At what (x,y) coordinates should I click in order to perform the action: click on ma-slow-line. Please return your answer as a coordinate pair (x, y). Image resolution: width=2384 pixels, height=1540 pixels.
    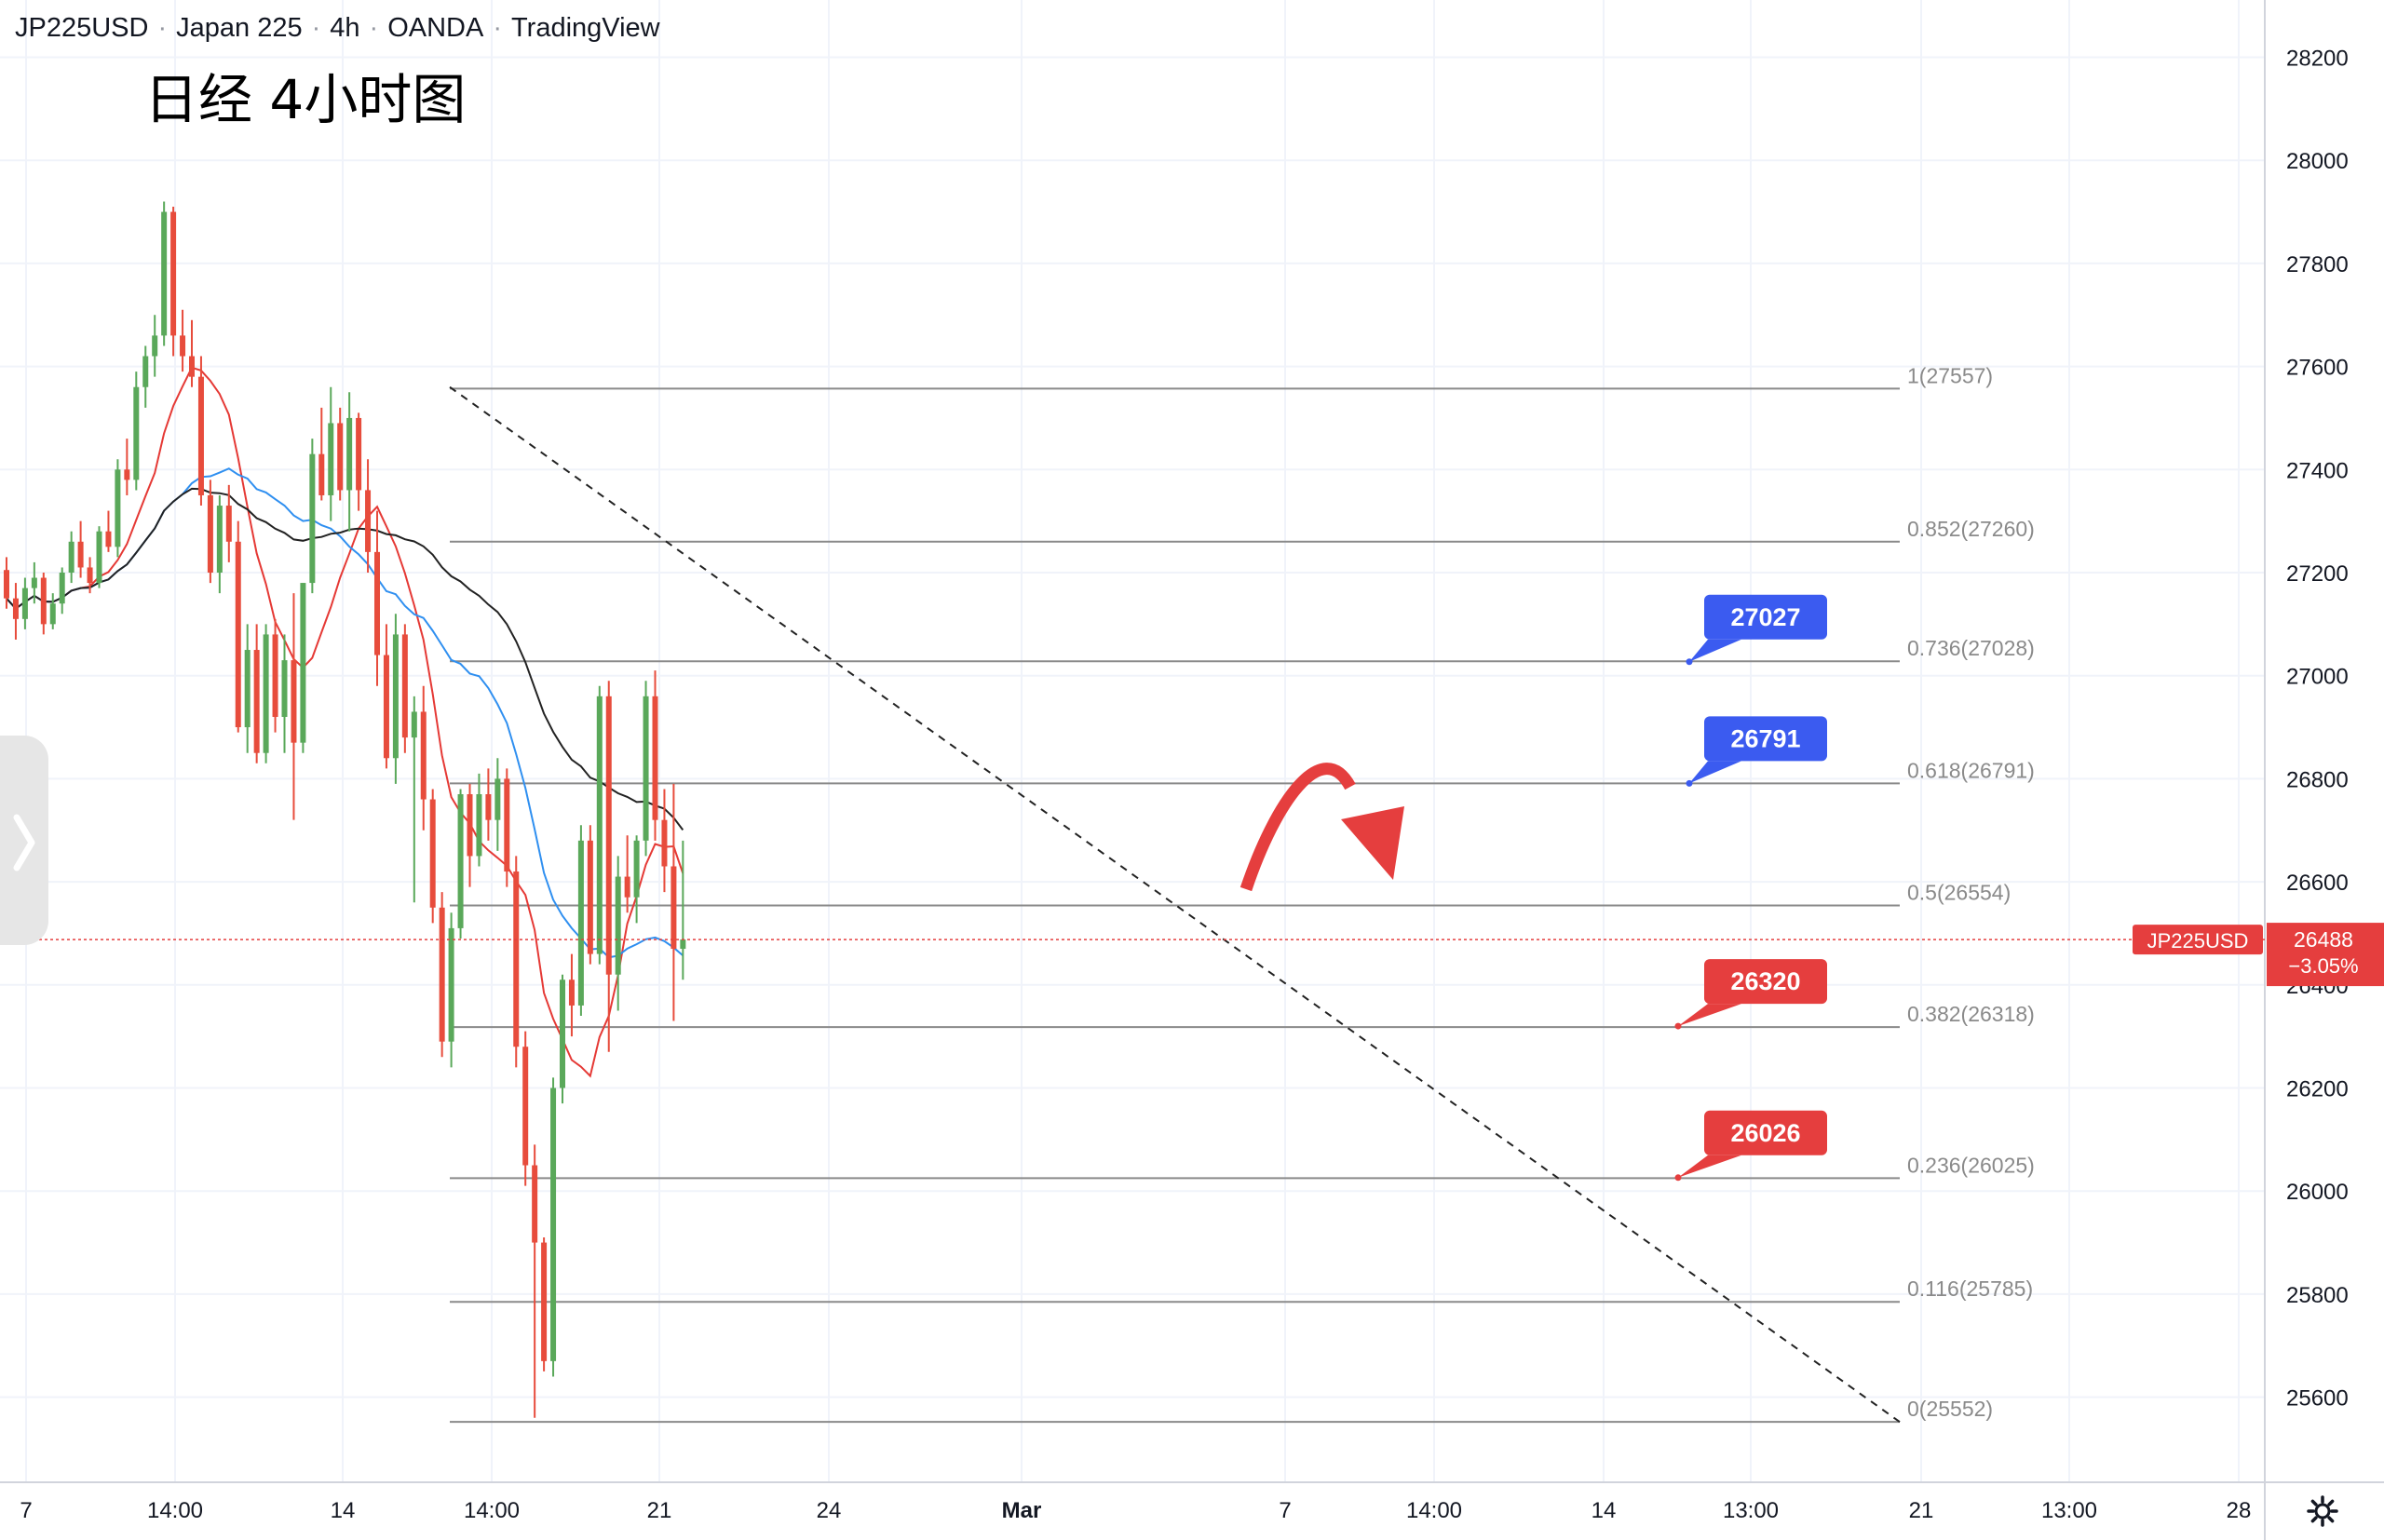
    Looking at the image, I should click on (345, 659).